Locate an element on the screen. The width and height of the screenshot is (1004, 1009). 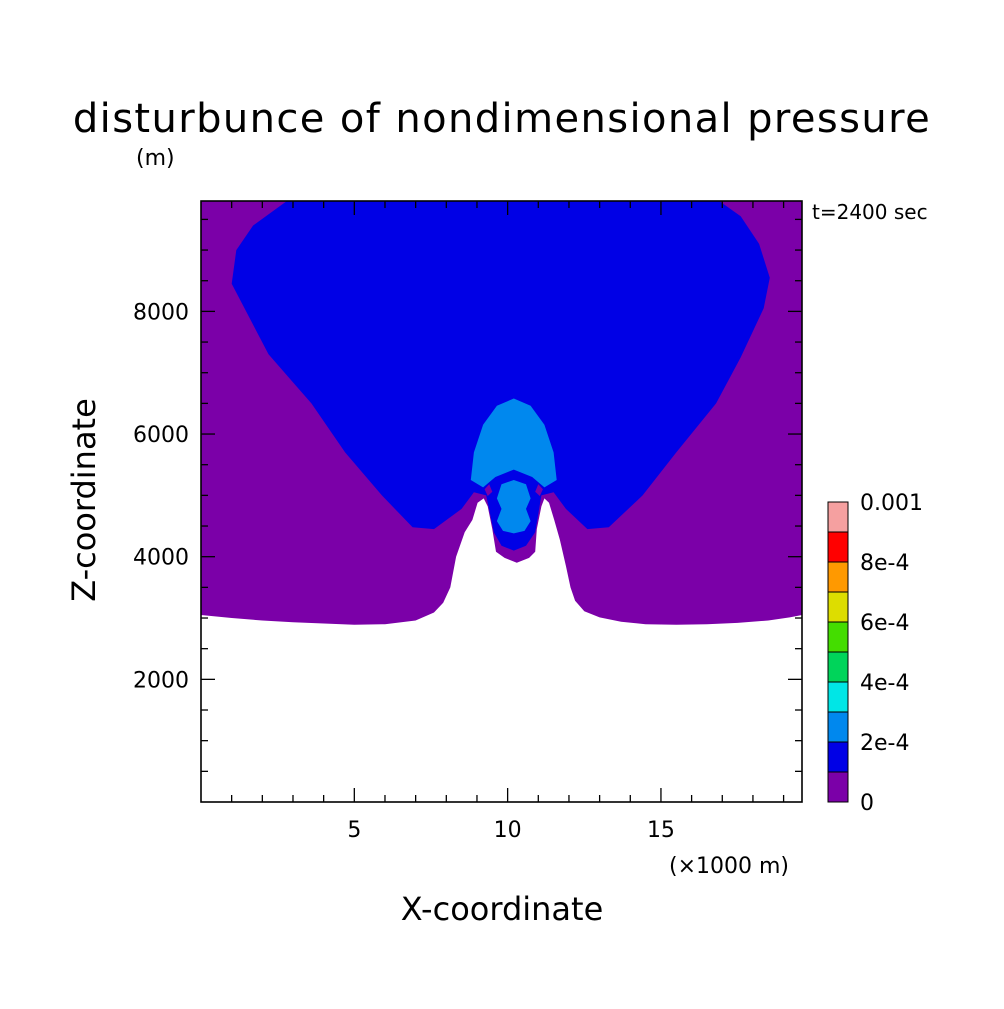
colorbar-tick-label: 0.001 is located at coordinates (891, 503).